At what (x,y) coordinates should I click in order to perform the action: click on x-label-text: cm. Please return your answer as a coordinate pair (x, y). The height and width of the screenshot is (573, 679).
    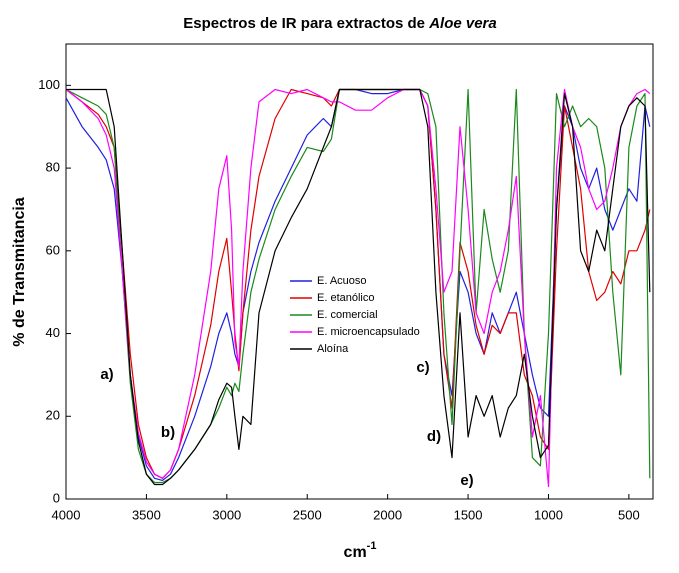
    Looking at the image, I should click on (355, 552).